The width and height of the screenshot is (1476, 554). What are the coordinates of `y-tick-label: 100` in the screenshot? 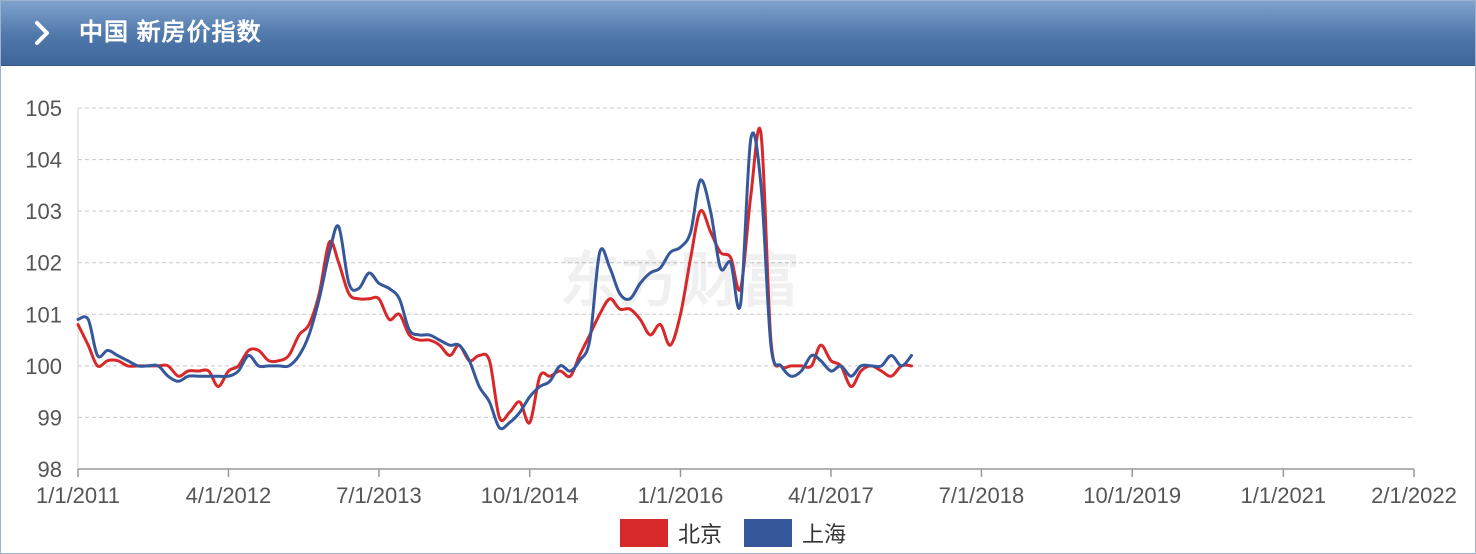 It's located at (43, 366).